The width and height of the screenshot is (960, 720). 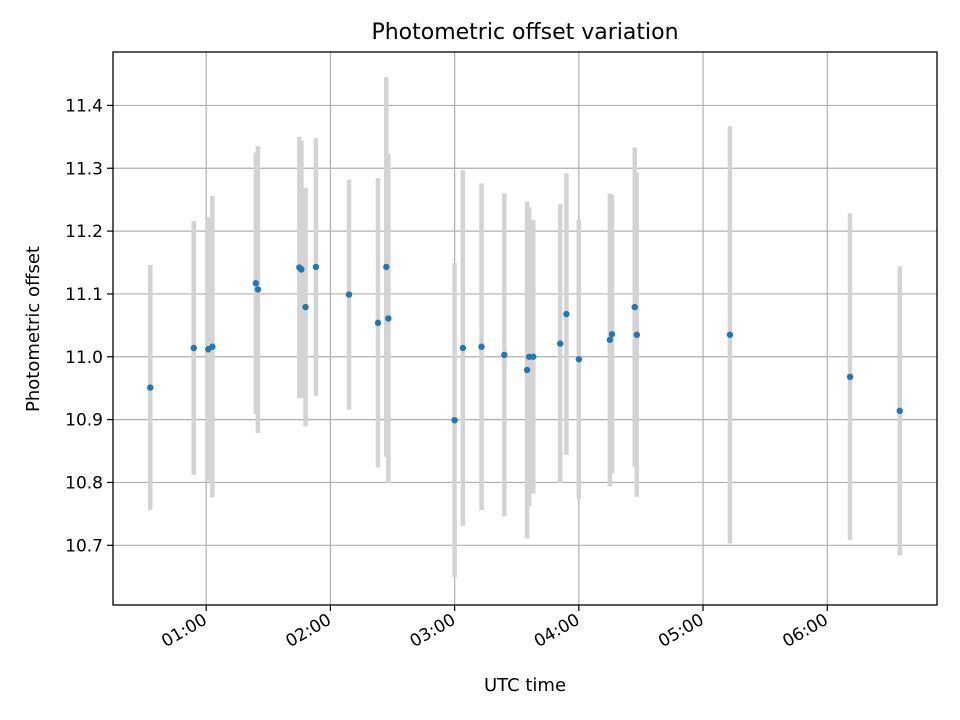 What do you see at coordinates (84, 421) in the screenshot?
I see `y-tick-label: 10.9` at bounding box center [84, 421].